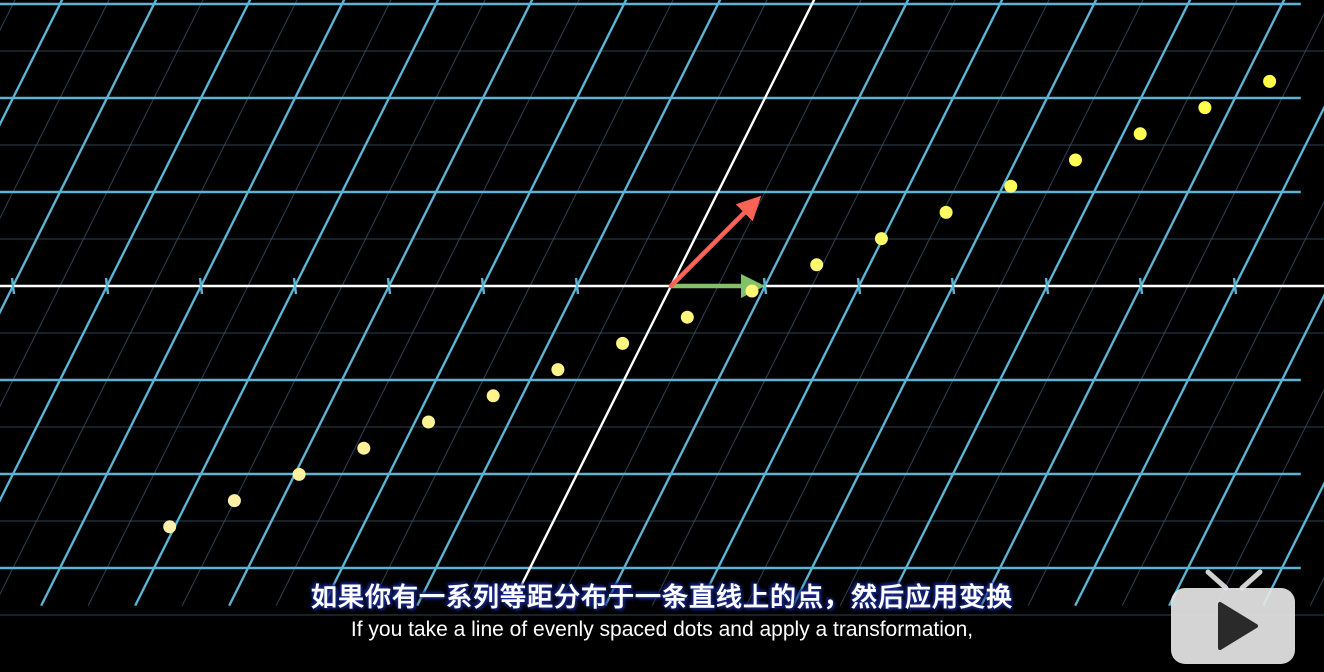 The height and width of the screenshot is (672, 1324). What do you see at coordinates (1233, 616) in the screenshot?
I see `tv-play-icon` at bounding box center [1233, 616].